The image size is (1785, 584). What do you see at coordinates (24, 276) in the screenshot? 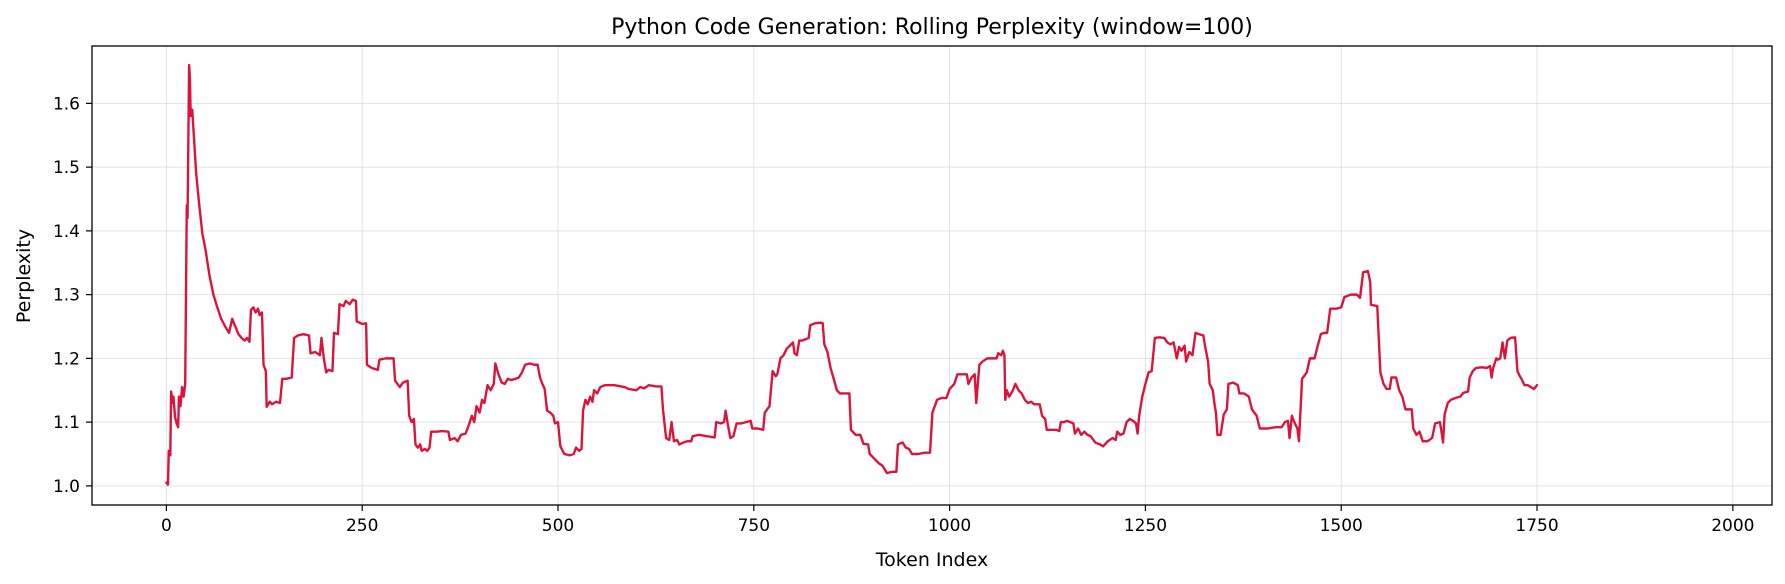
I see `y-axis-label: Perplexity` at bounding box center [24, 276].